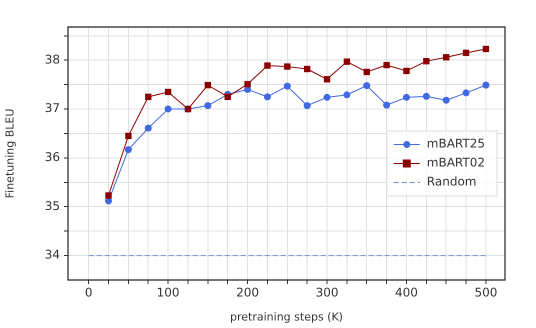 This screenshot has width=536, height=328. I want to click on y-tick-label: 35, so click(52, 205).